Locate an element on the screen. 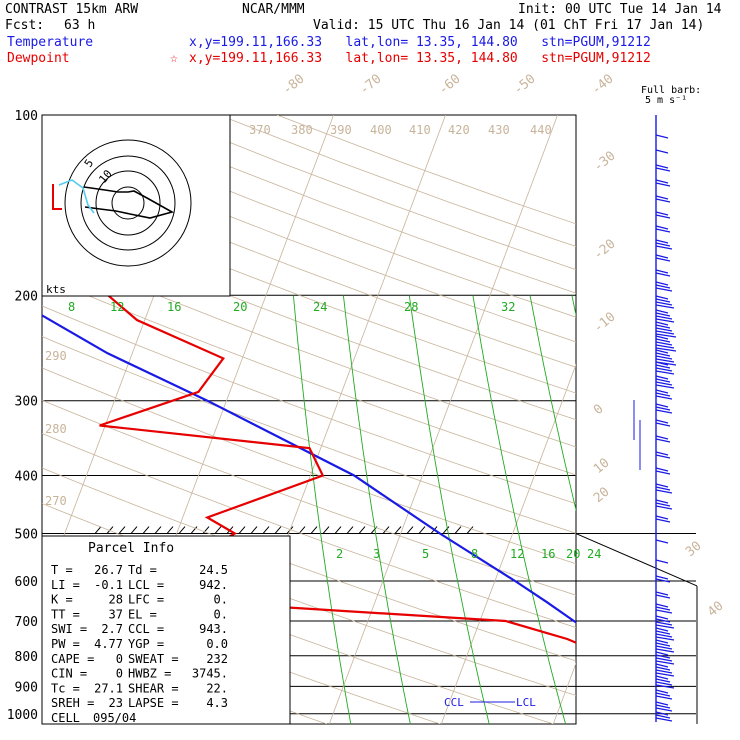 Image resolution: width=740 pixels, height=740 pixels. mixing-ratio-label: 28 is located at coordinates (411, 307).